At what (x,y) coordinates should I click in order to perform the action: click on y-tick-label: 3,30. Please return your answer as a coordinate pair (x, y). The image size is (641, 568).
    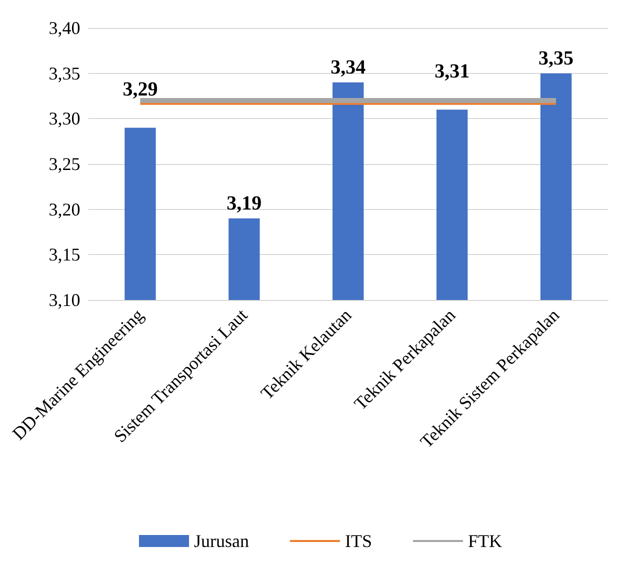
    Looking at the image, I should click on (64, 118).